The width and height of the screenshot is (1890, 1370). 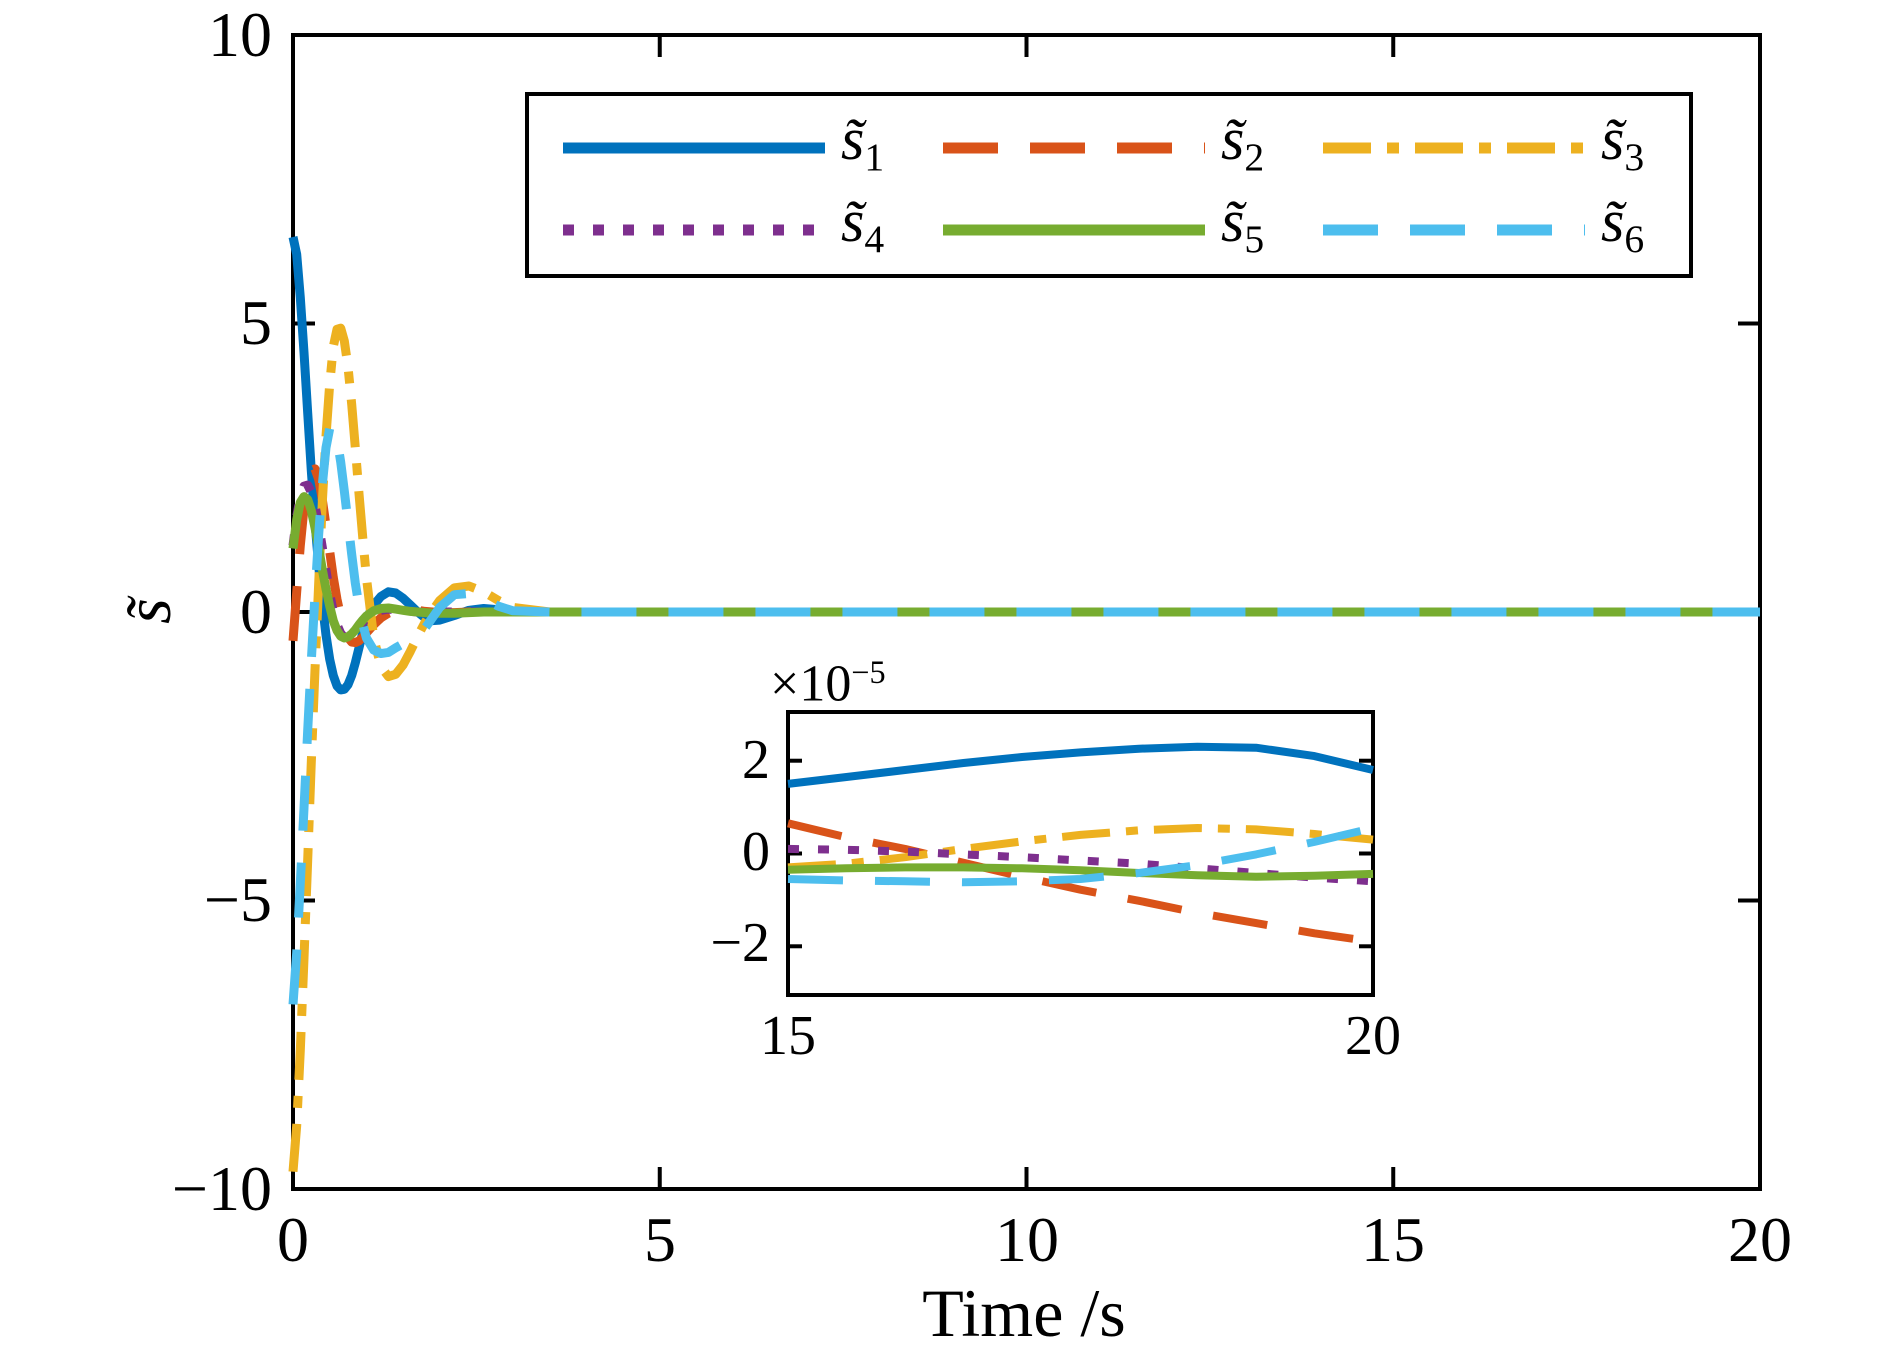 I want to click on legend-line-sample-s5, so click(x=1074, y=230).